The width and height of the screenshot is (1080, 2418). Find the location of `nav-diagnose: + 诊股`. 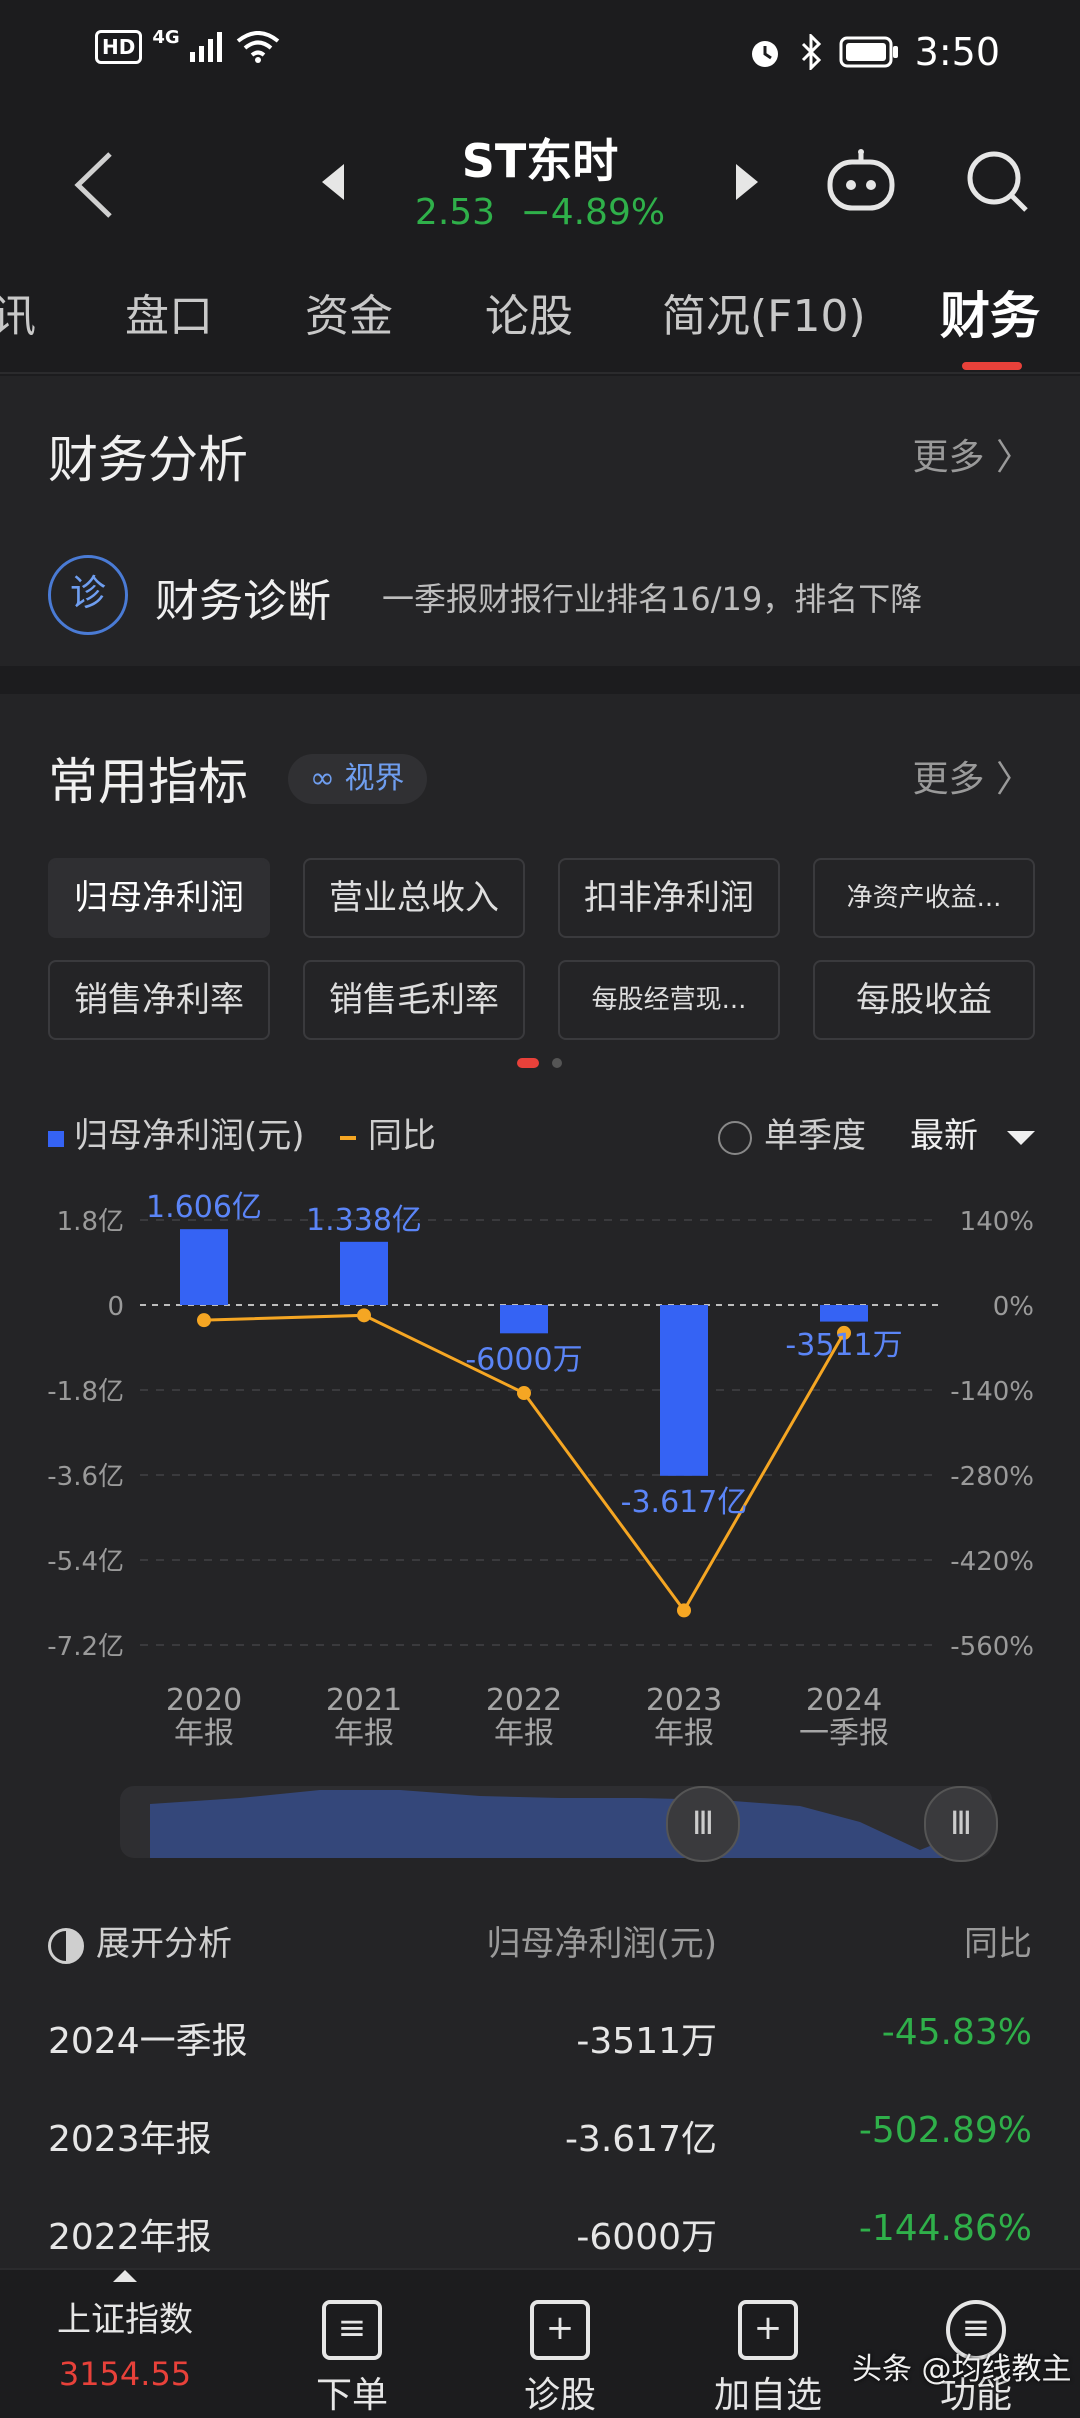

nav-diagnose: + 诊股 is located at coordinates (560, 2359).